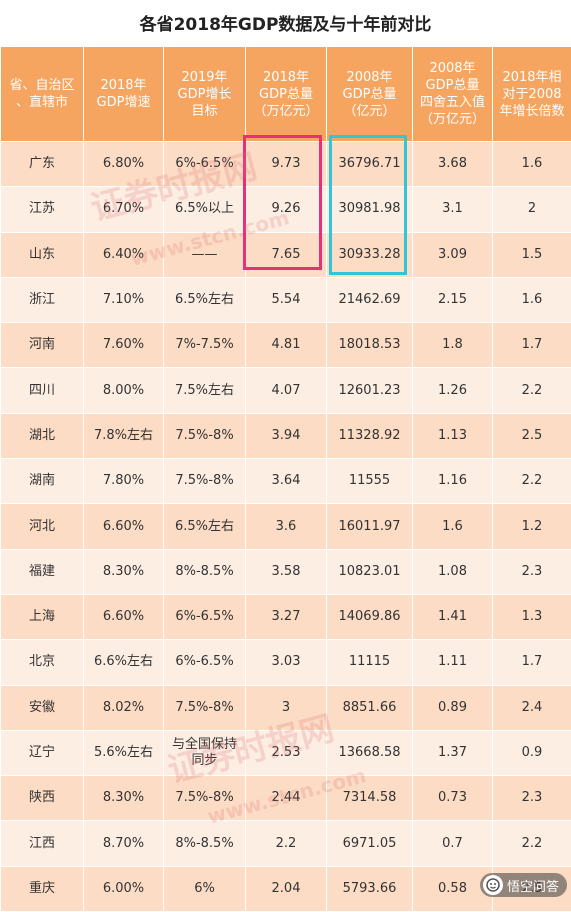  Describe the element at coordinates (286, 526) in the screenshot. I see `gdp-2018-cell: 3.6` at that location.